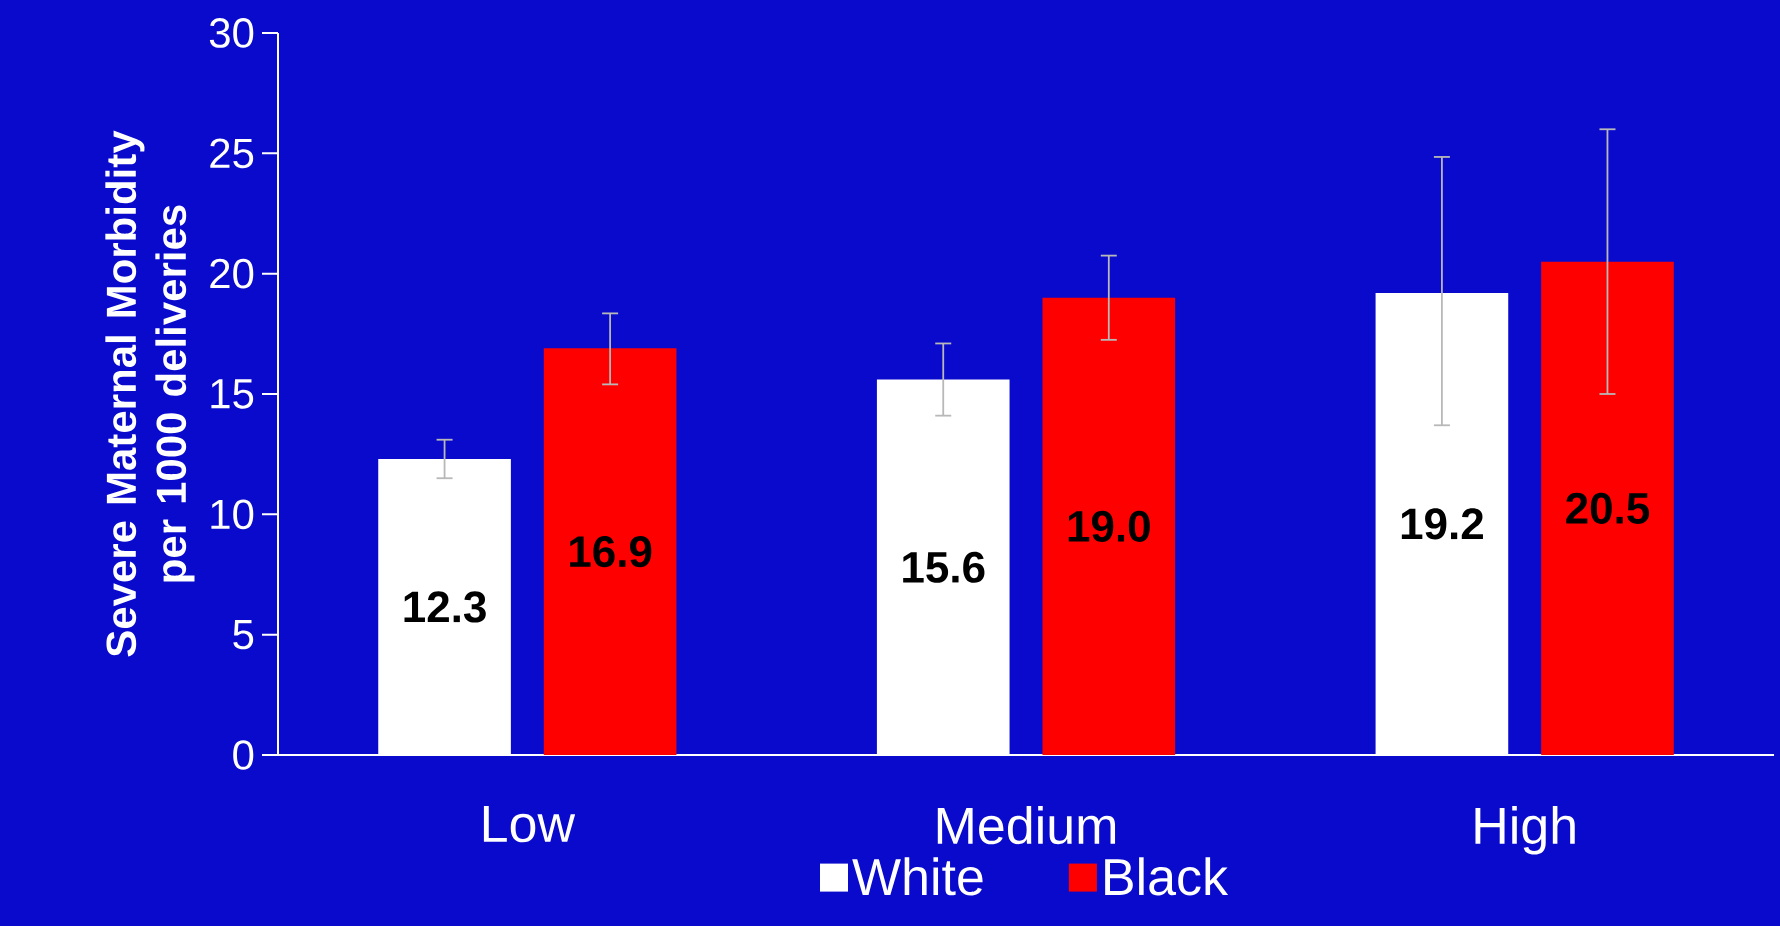  I want to click on legend-label: White, so click(917, 876).